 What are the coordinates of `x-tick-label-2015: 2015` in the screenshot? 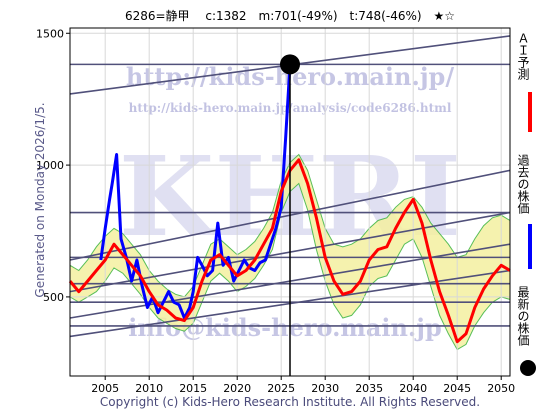 It's located at (193, 388).